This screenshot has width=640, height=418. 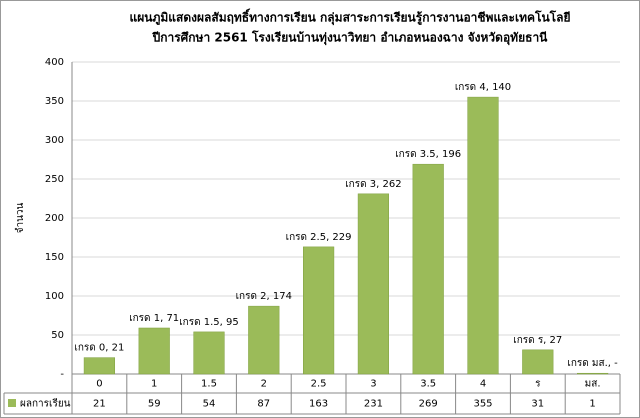 I want to click on x-tick-label: 0, so click(x=99, y=384).